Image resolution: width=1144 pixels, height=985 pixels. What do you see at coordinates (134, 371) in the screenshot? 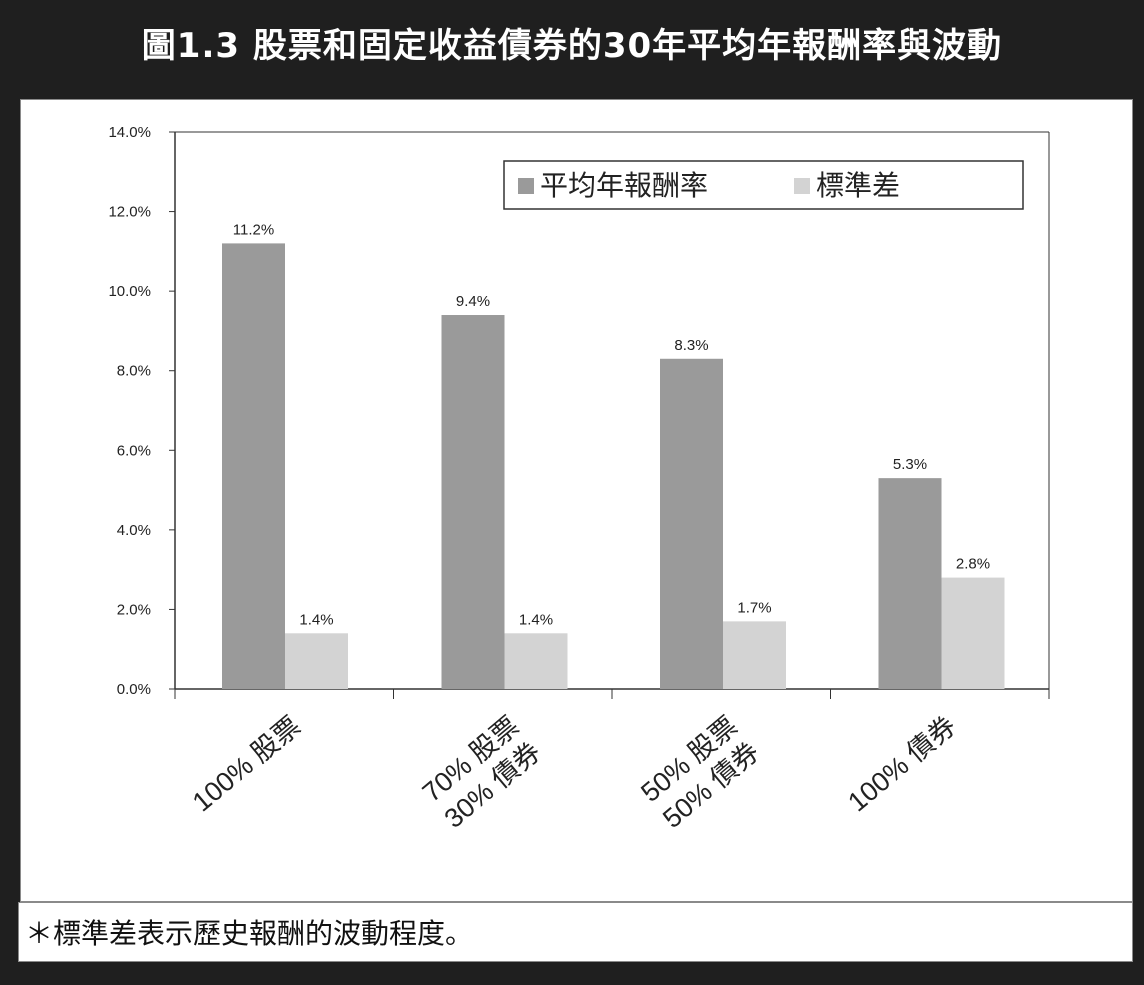
I see `y-tick-label: 8.0%` at bounding box center [134, 371].